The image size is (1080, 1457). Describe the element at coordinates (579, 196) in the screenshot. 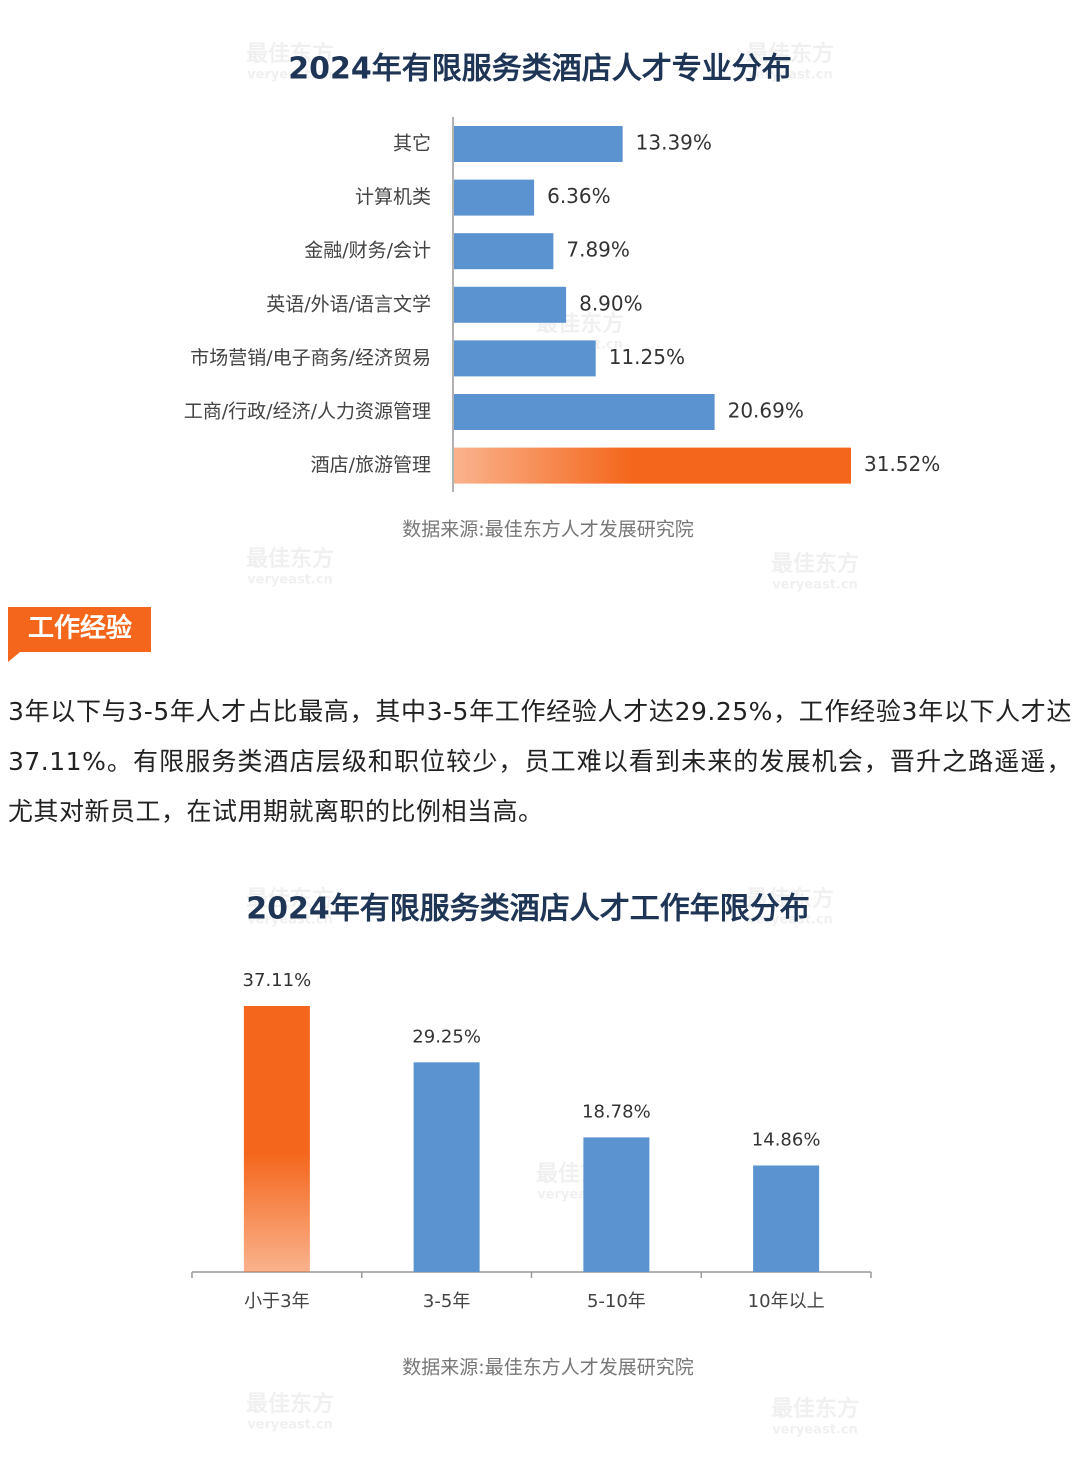

I see `value-label: 6.36%` at that location.